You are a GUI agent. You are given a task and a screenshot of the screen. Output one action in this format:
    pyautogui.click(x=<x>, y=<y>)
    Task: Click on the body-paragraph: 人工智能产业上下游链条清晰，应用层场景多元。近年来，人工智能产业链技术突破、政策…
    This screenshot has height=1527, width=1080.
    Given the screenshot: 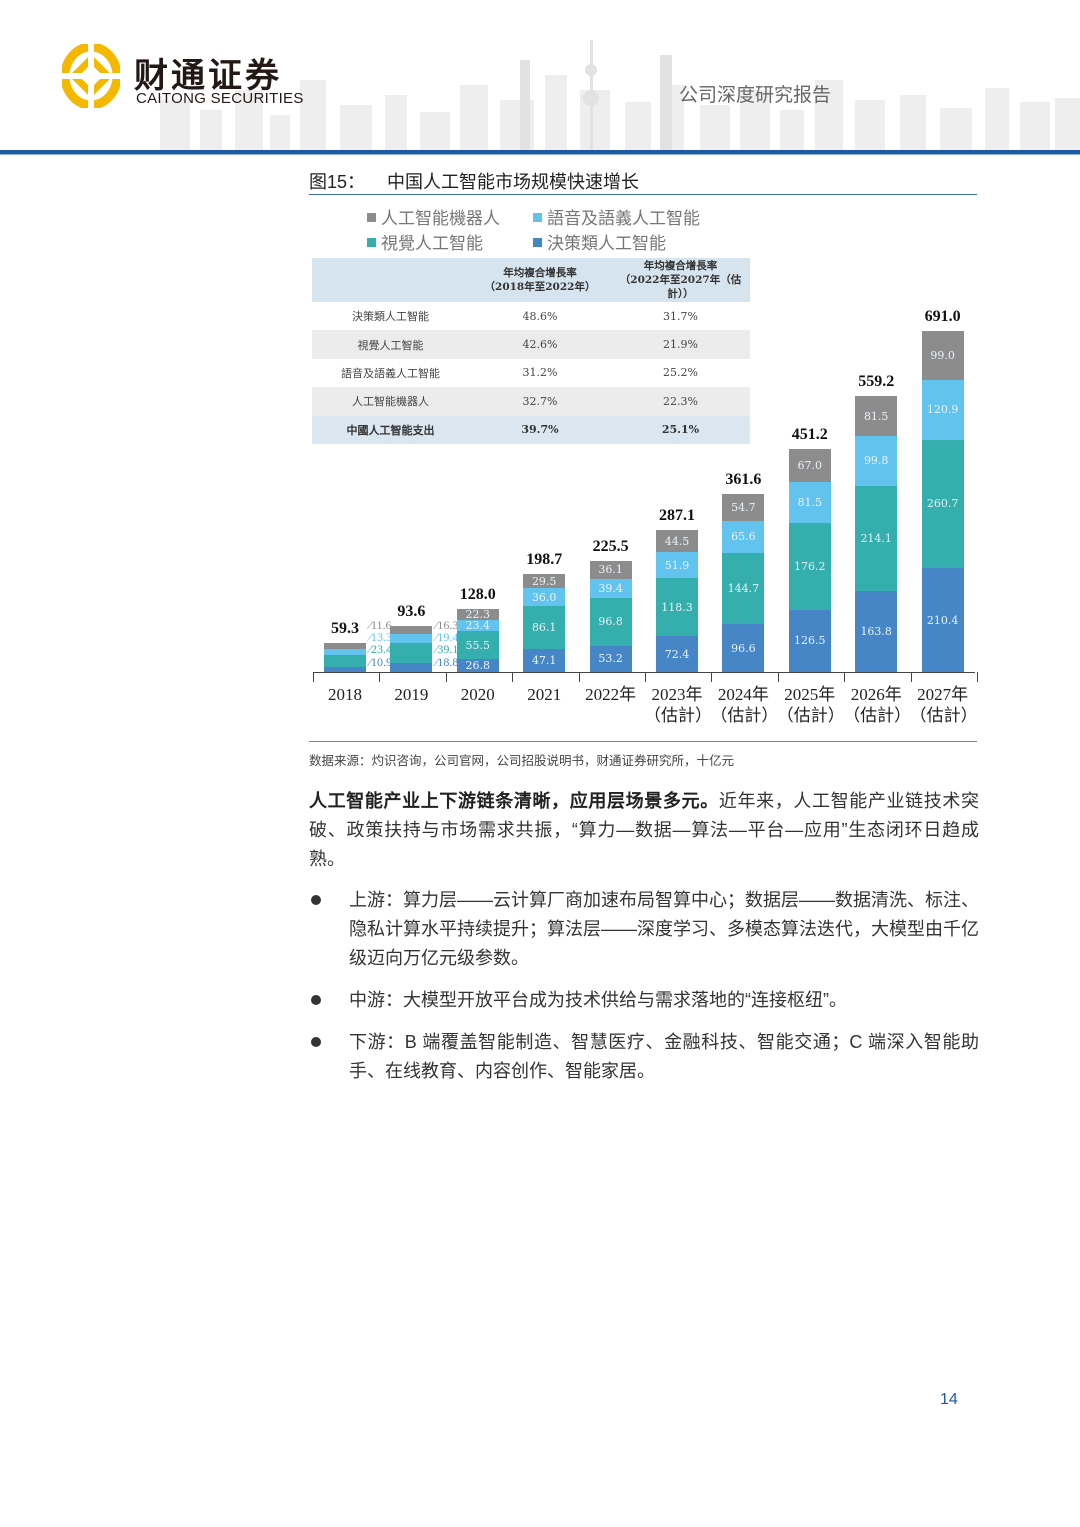 What is the action you would take?
    pyautogui.click(x=644, y=830)
    